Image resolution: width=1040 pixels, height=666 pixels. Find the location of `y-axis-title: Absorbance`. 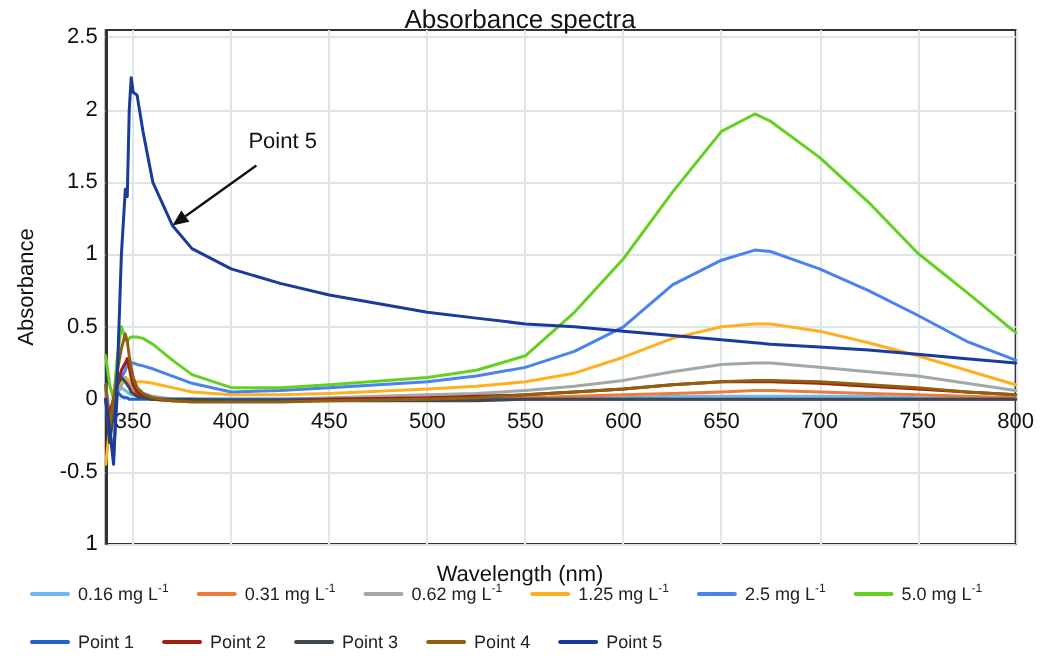

y-axis-title: Absorbance is located at coordinates (27, 287).